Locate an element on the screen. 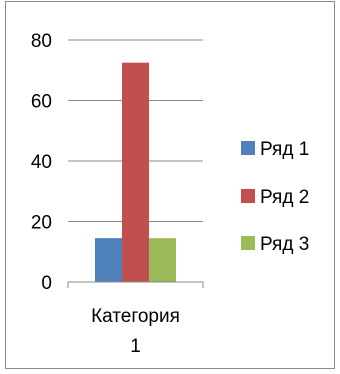 This screenshot has width=340, height=374. bar-ряд-3 is located at coordinates (162, 260).